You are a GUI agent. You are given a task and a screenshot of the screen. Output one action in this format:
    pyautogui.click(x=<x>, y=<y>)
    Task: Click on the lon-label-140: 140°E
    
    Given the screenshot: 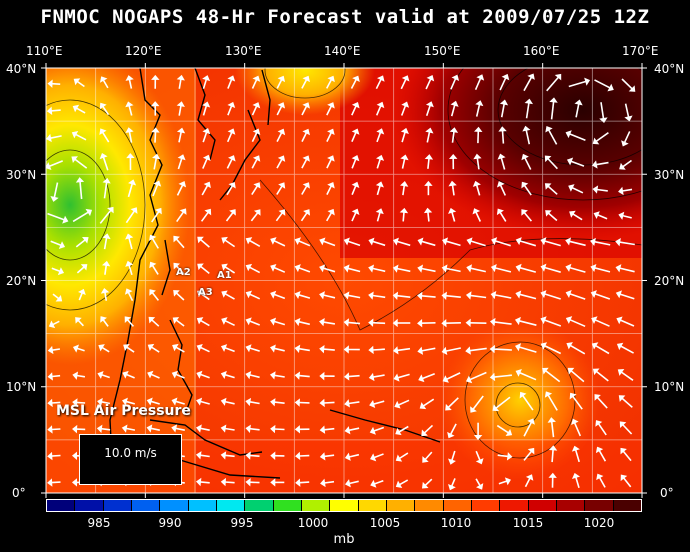 What is the action you would take?
    pyautogui.click(x=342, y=51)
    